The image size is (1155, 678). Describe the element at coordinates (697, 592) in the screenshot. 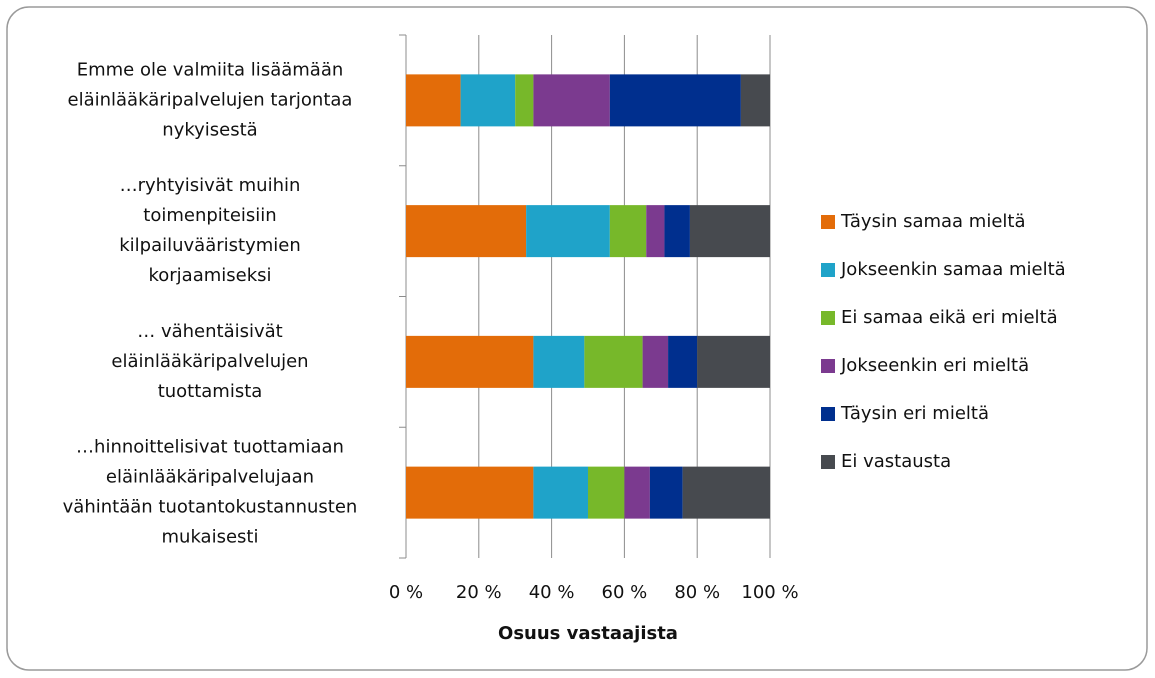

I see `x-tick-label: 80 %` at that location.